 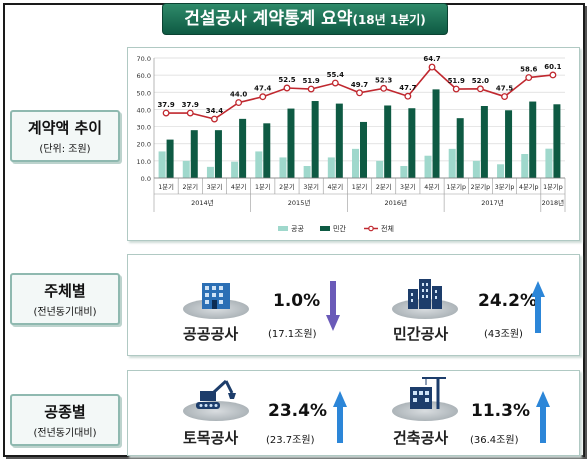 I want to click on excavator-icon, so click(x=216, y=394).